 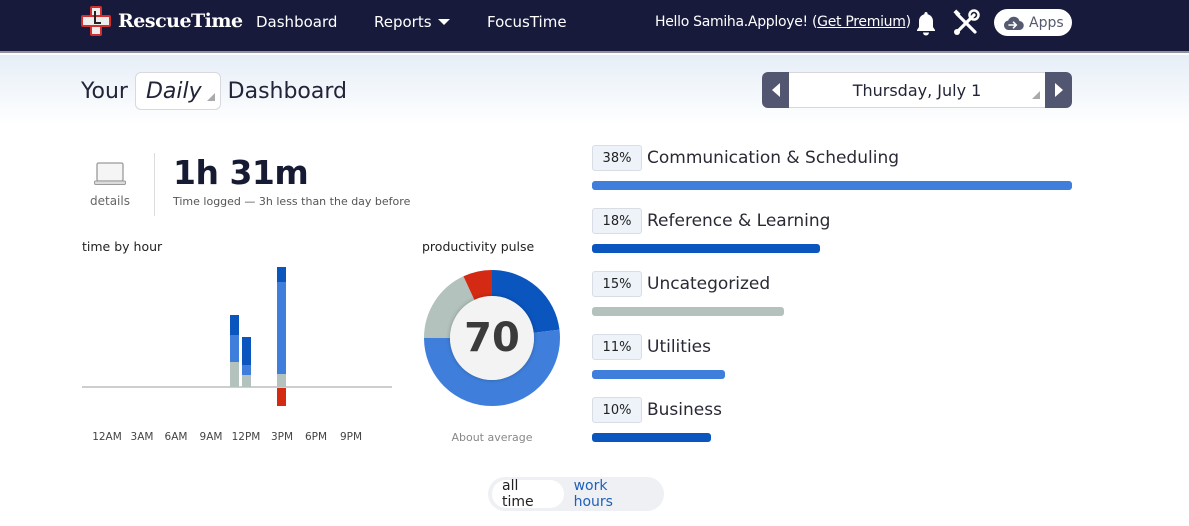 What do you see at coordinates (617, 158) in the screenshot?
I see `category-percent: 38%` at bounding box center [617, 158].